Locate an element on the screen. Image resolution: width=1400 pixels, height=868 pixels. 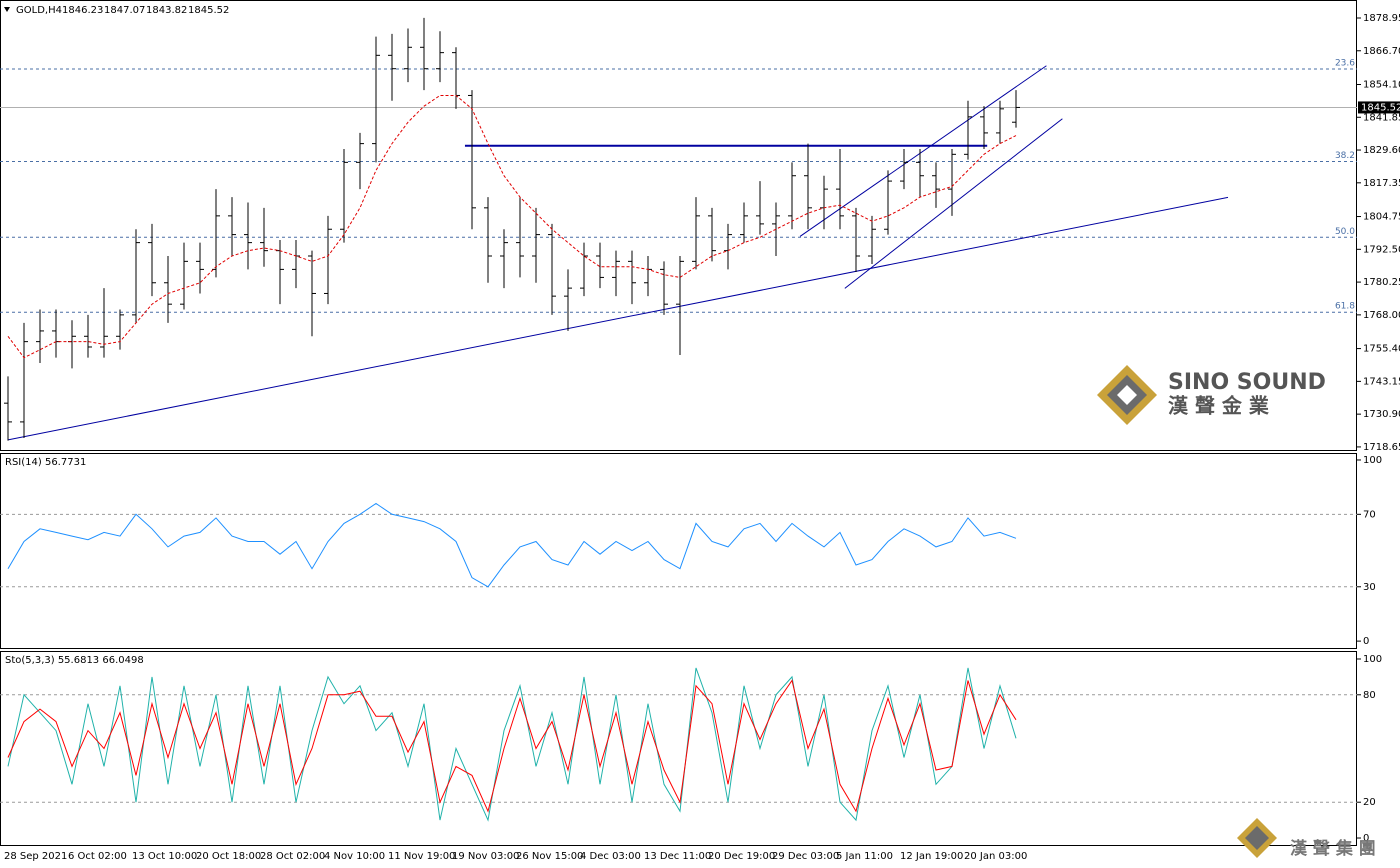
y-tick-label: 20 is located at coordinates (1369, 802).